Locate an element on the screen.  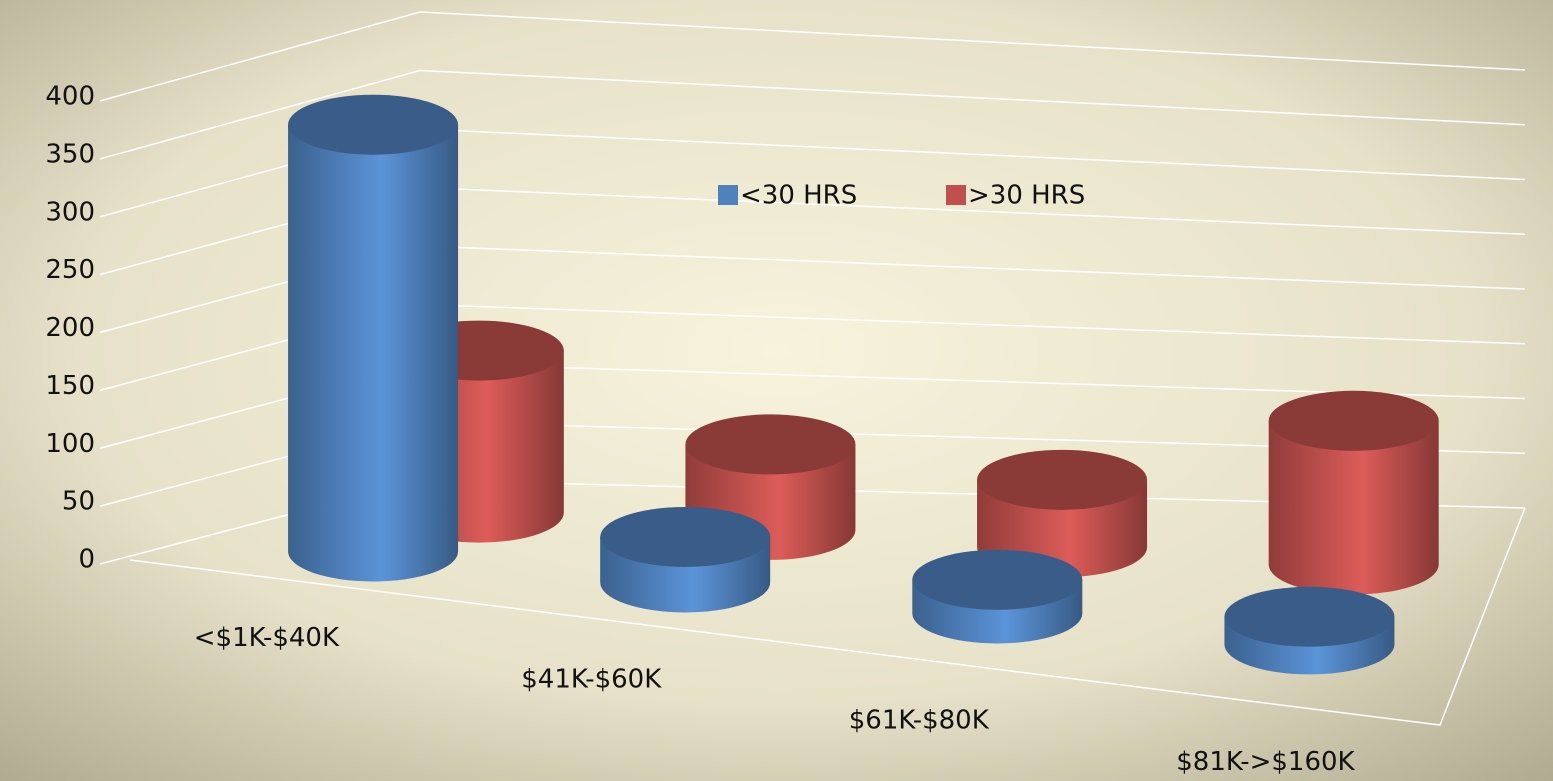
y-tick-label: 100 is located at coordinates (70, 444).